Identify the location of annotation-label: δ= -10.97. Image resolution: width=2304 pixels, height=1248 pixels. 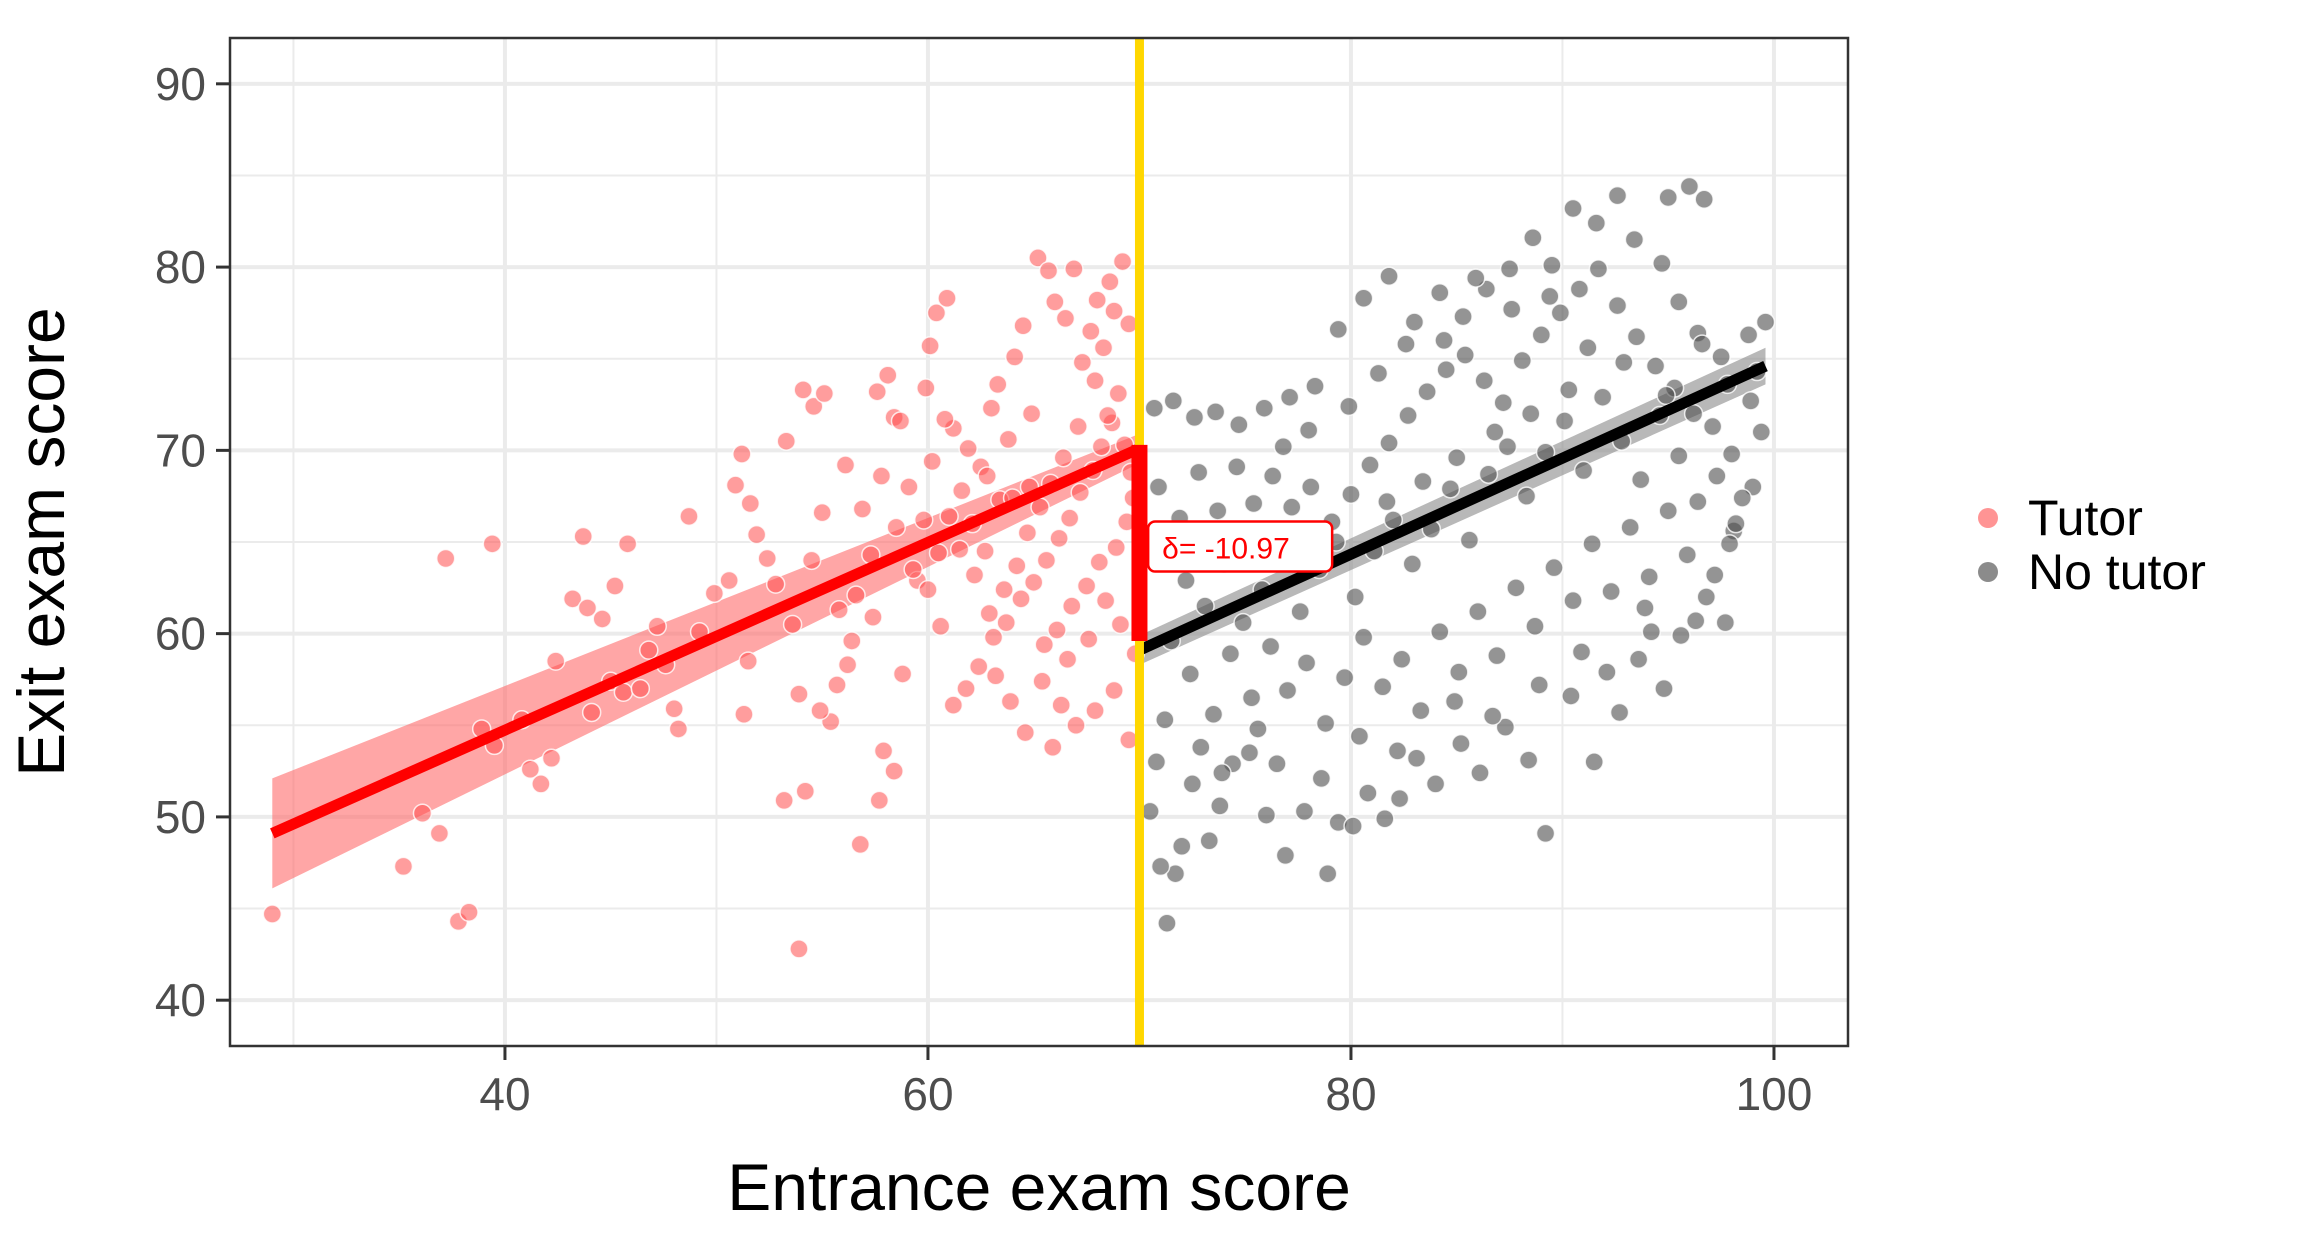
(1226, 548).